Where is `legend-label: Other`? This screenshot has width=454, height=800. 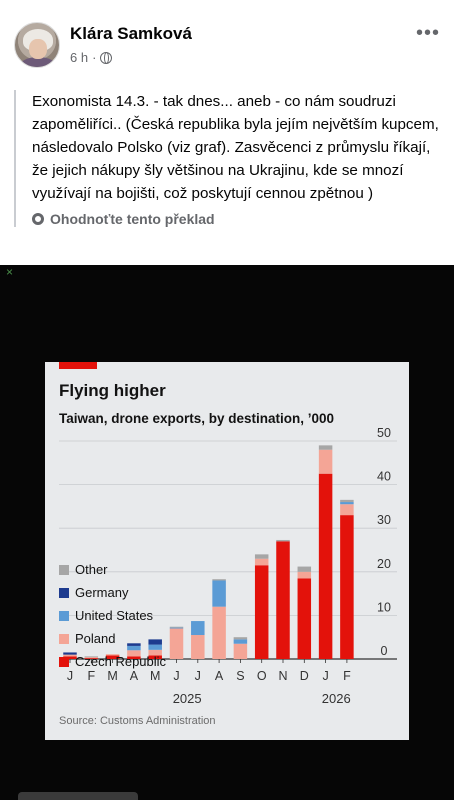 legend-label: Other is located at coordinates (91, 569).